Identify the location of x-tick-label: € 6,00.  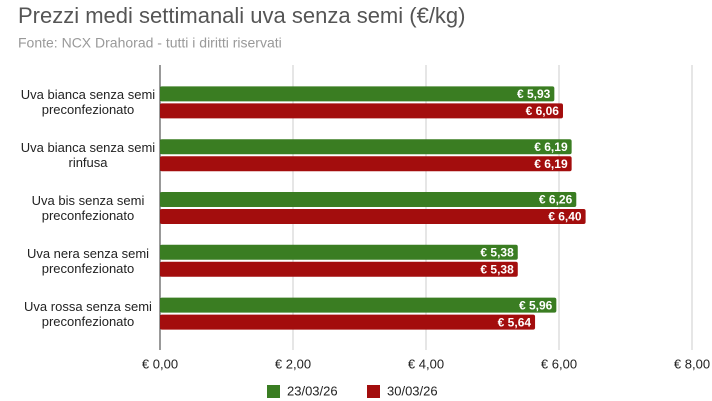
(559, 363).